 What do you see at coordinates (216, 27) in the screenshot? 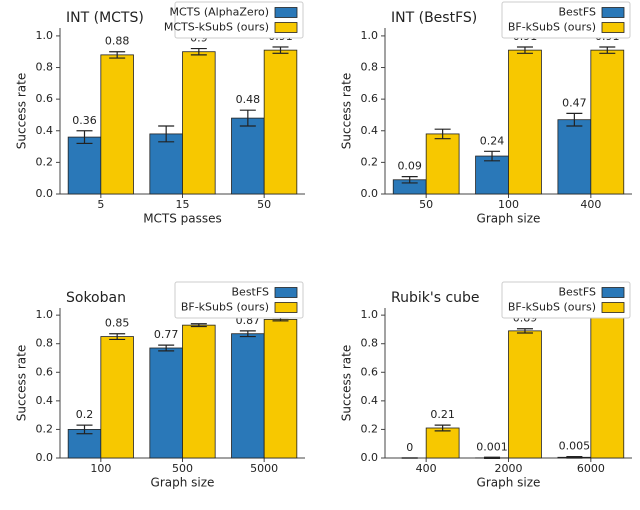
I see `legend-label: MCTS-kSubS (ours)` at bounding box center [216, 27].